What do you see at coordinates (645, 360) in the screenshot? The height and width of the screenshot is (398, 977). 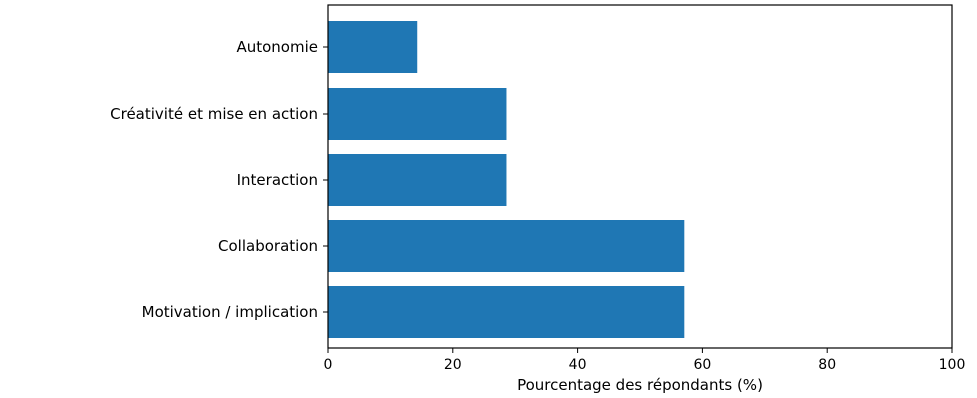 I see `x-axis-ticks: 0 20 40 60 80 100` at bounding box center [645, 360].